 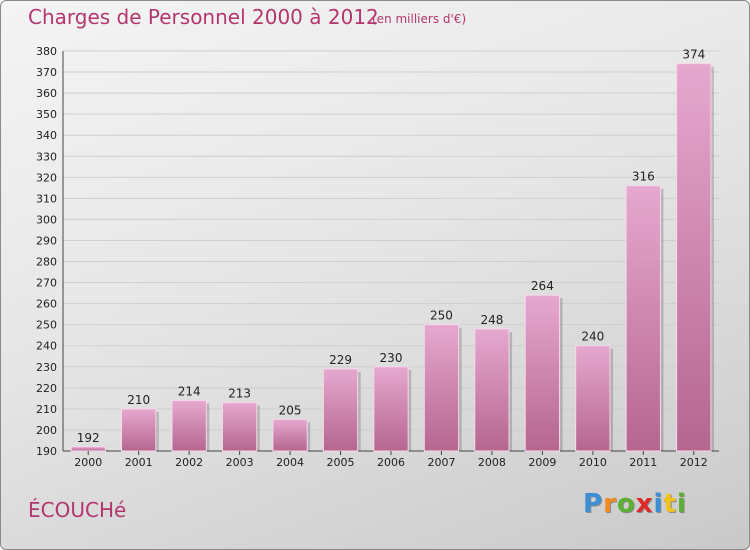 What do you see at coordinates (290, 410) in the screenshot?
I see `data-label: 205` at bounding box center [290, 410].